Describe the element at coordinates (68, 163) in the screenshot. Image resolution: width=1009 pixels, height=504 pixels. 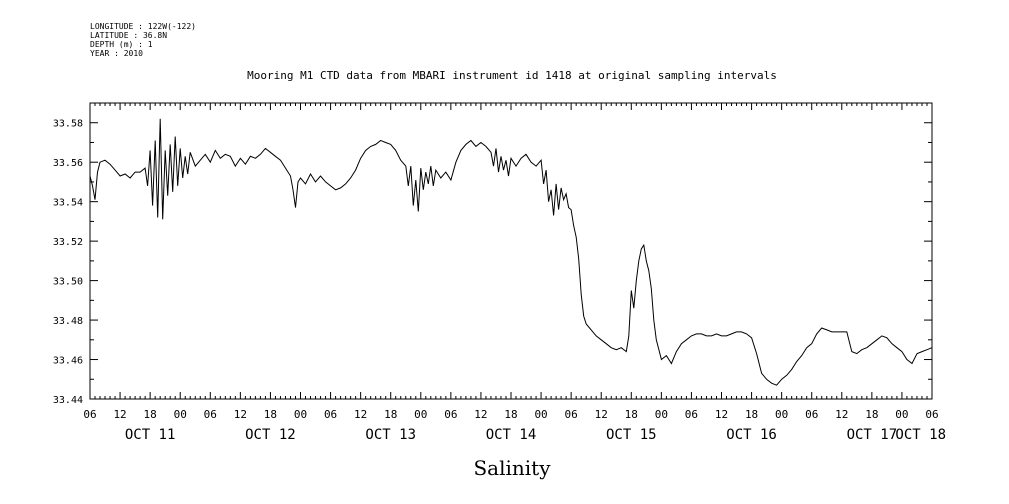
I see `y-tick-label: 33.56` at that location.